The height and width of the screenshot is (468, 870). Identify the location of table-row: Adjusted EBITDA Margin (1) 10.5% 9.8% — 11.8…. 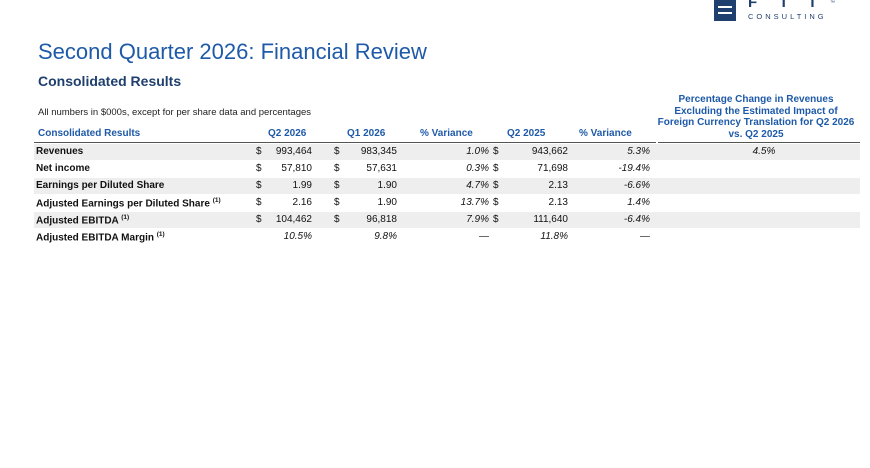
(447, 237).